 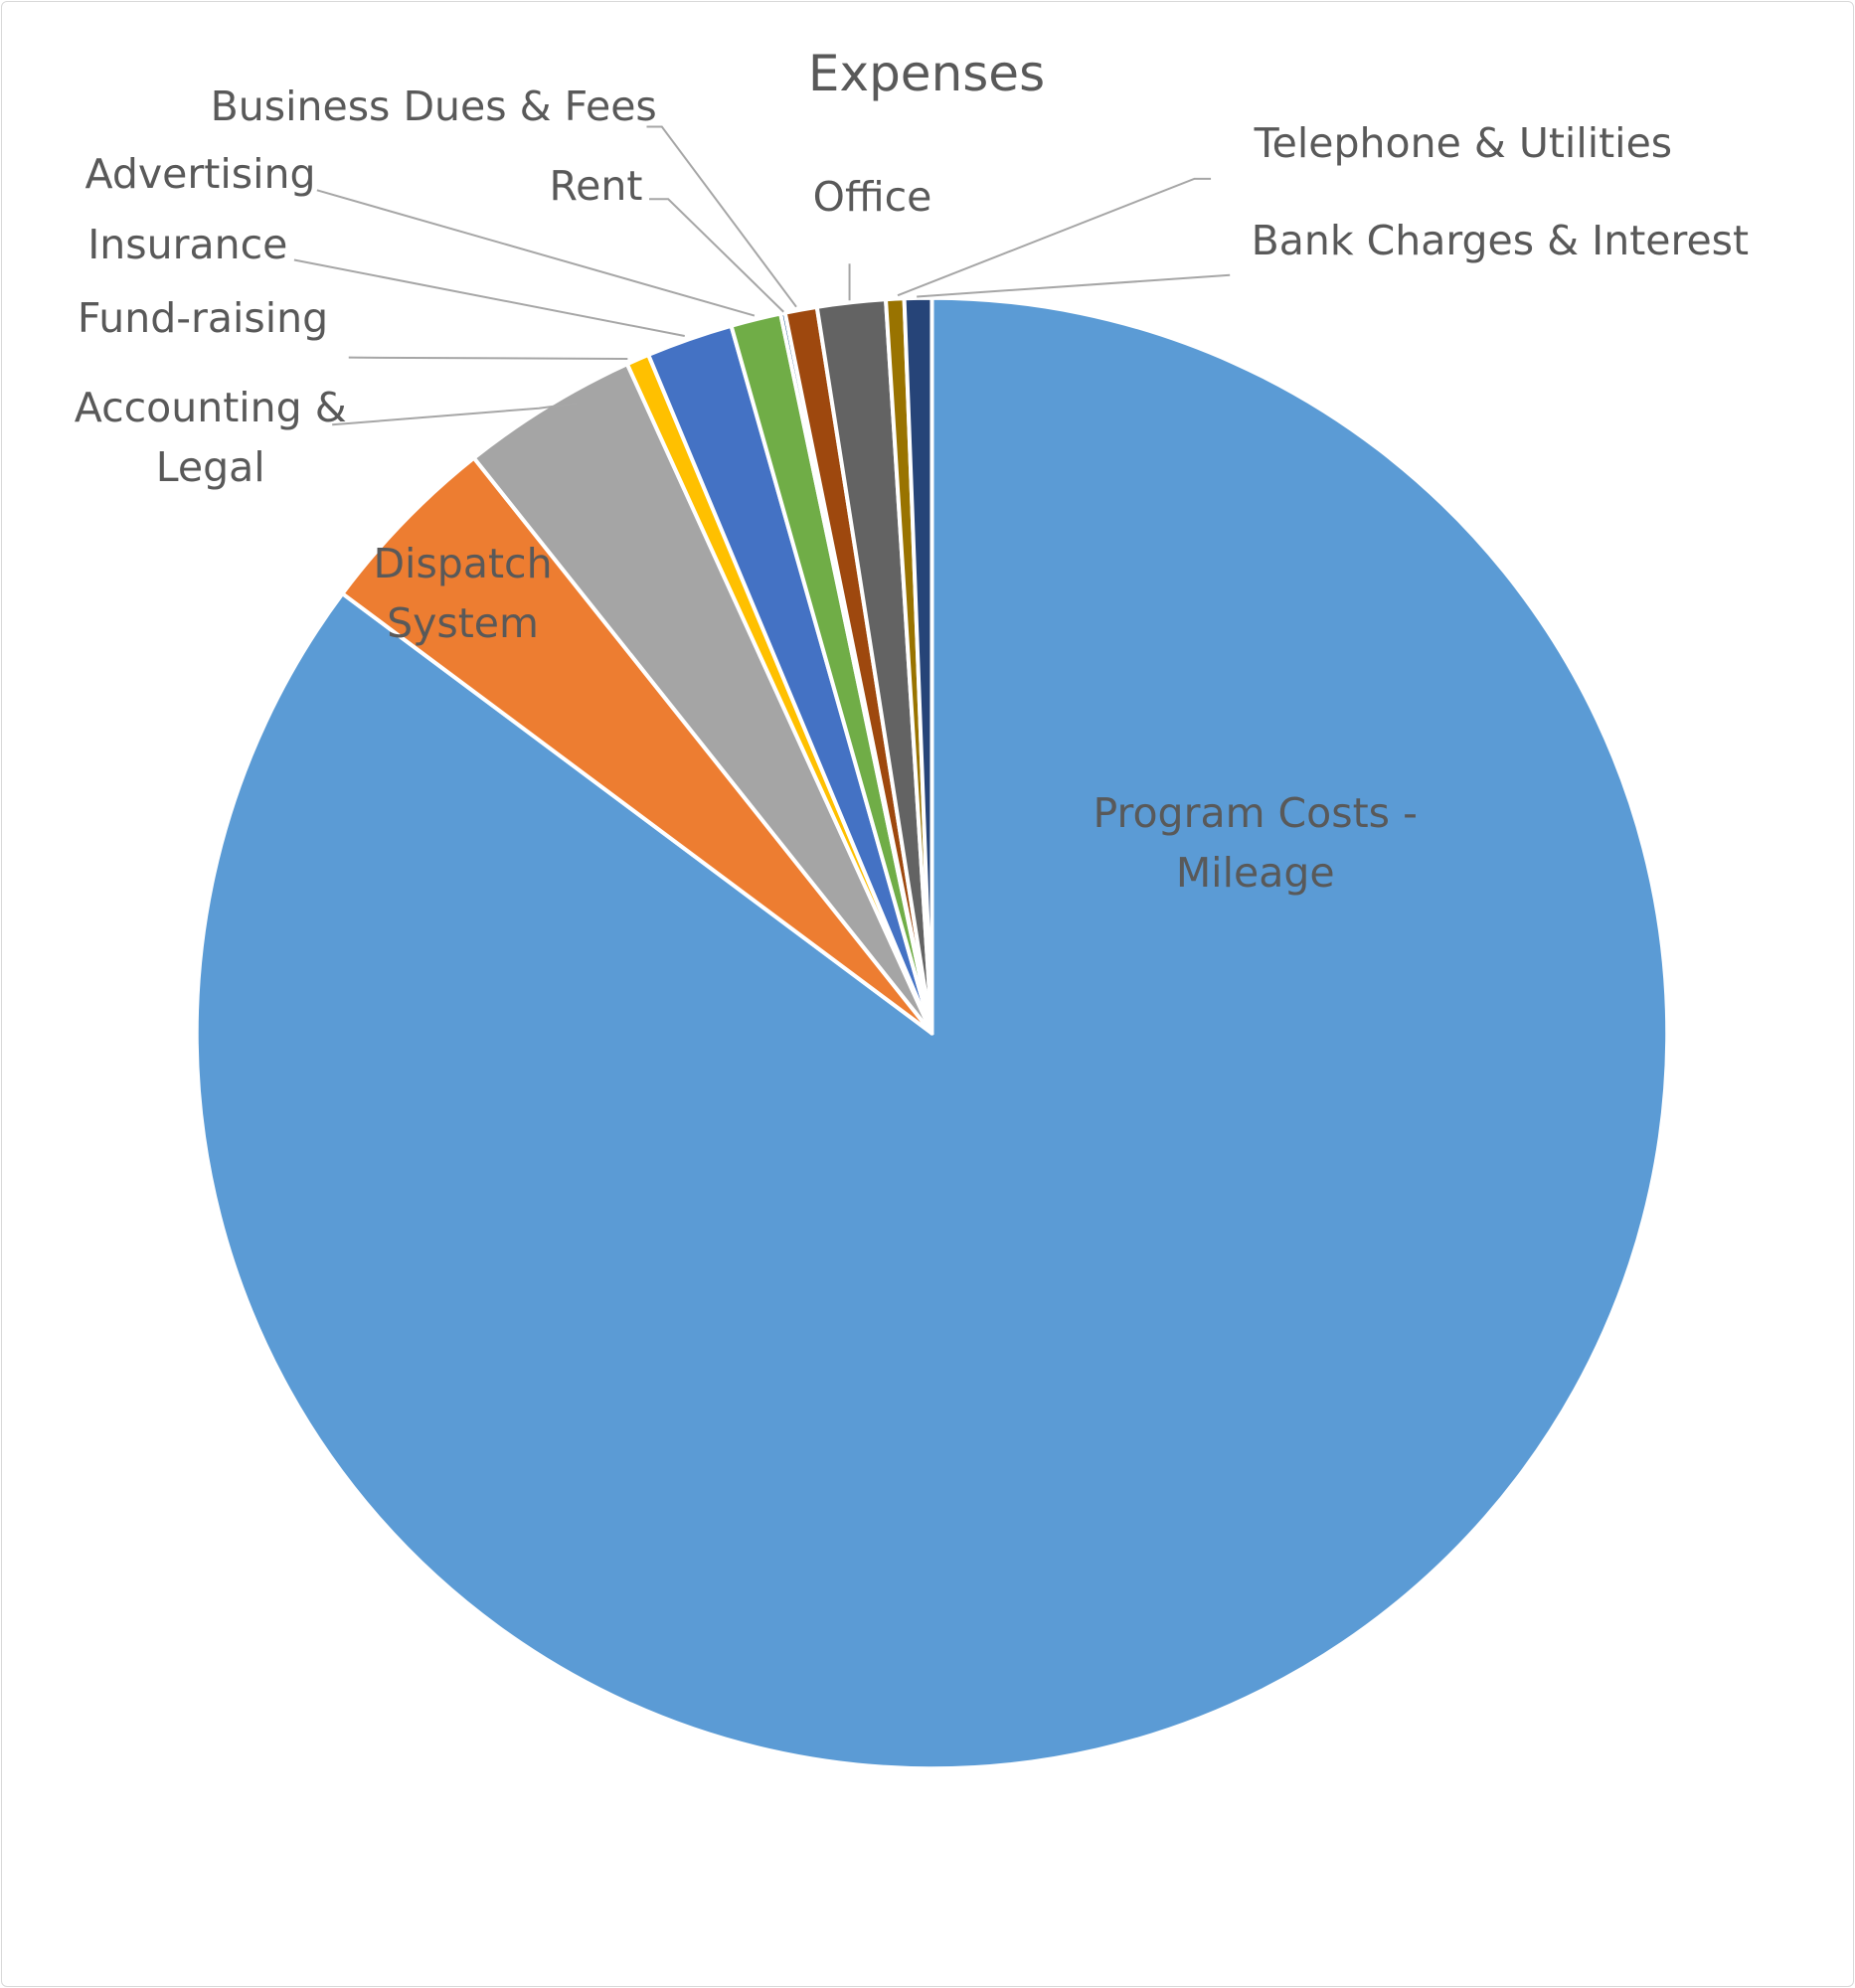 What do you see at coordinates (926, 73) in the screenshot?
I see `chart-title: Expenses` at bounding box center [926, 73].